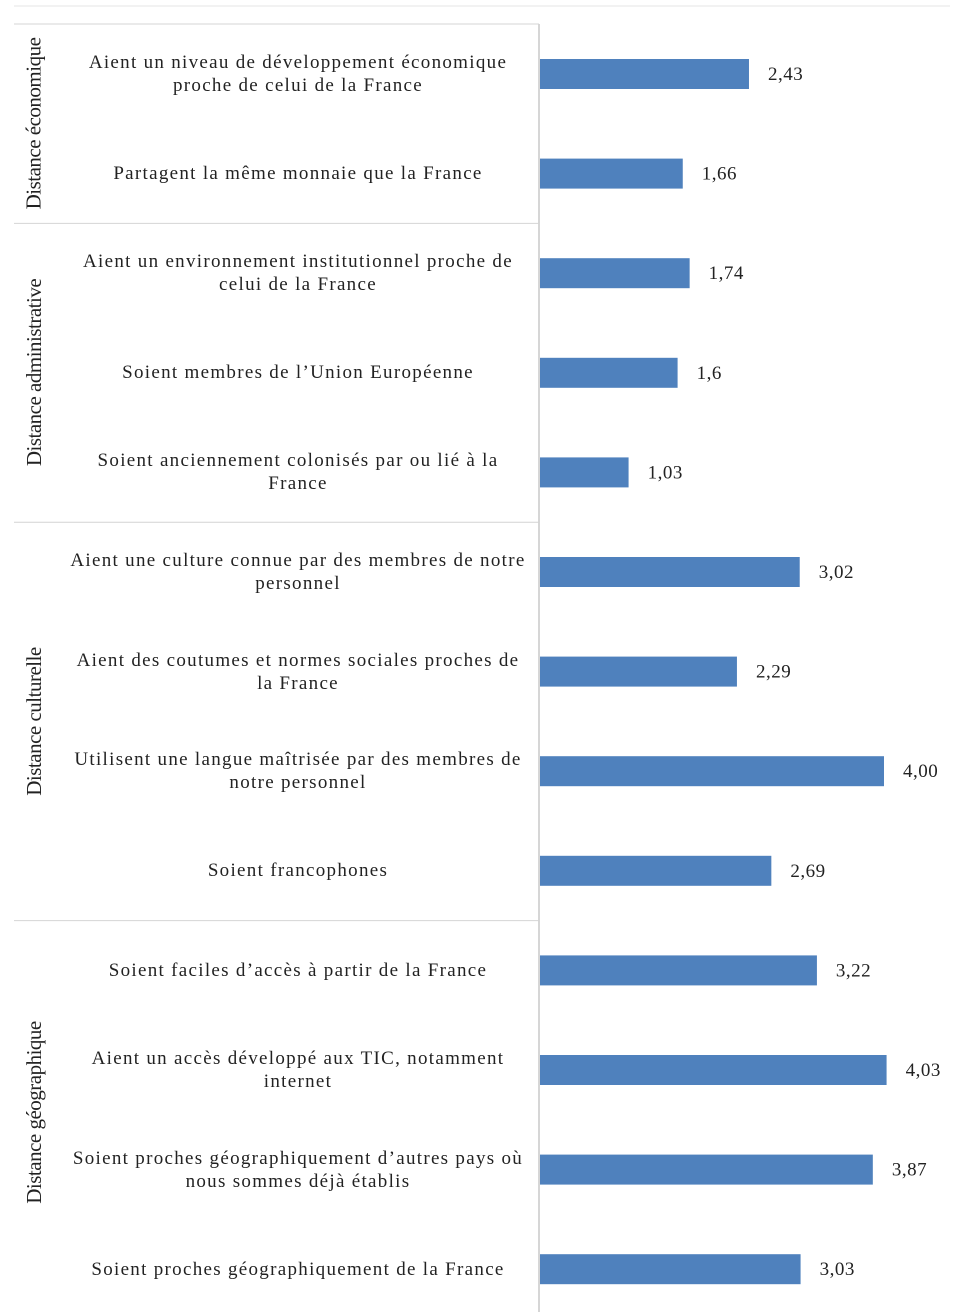 Image resolution: width=957 pixels, height=1312 pixels. I want to click on data-label: 3,87, so click(909, 1170).